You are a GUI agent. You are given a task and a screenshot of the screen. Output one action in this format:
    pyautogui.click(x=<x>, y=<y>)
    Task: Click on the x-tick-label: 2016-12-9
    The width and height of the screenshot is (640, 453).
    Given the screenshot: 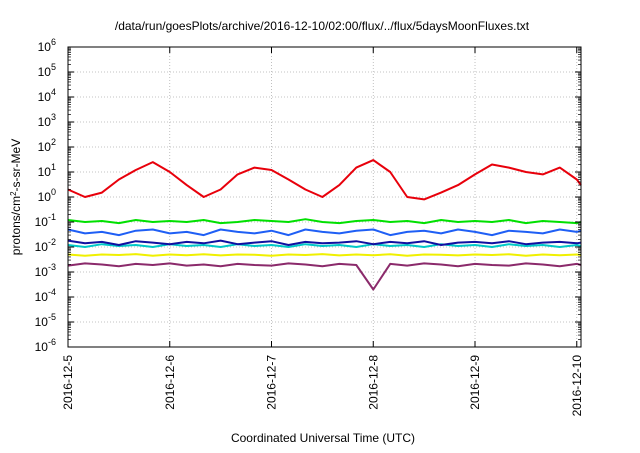 What is the action you would take?
    pyautogui.click(x=475, y=382)
    